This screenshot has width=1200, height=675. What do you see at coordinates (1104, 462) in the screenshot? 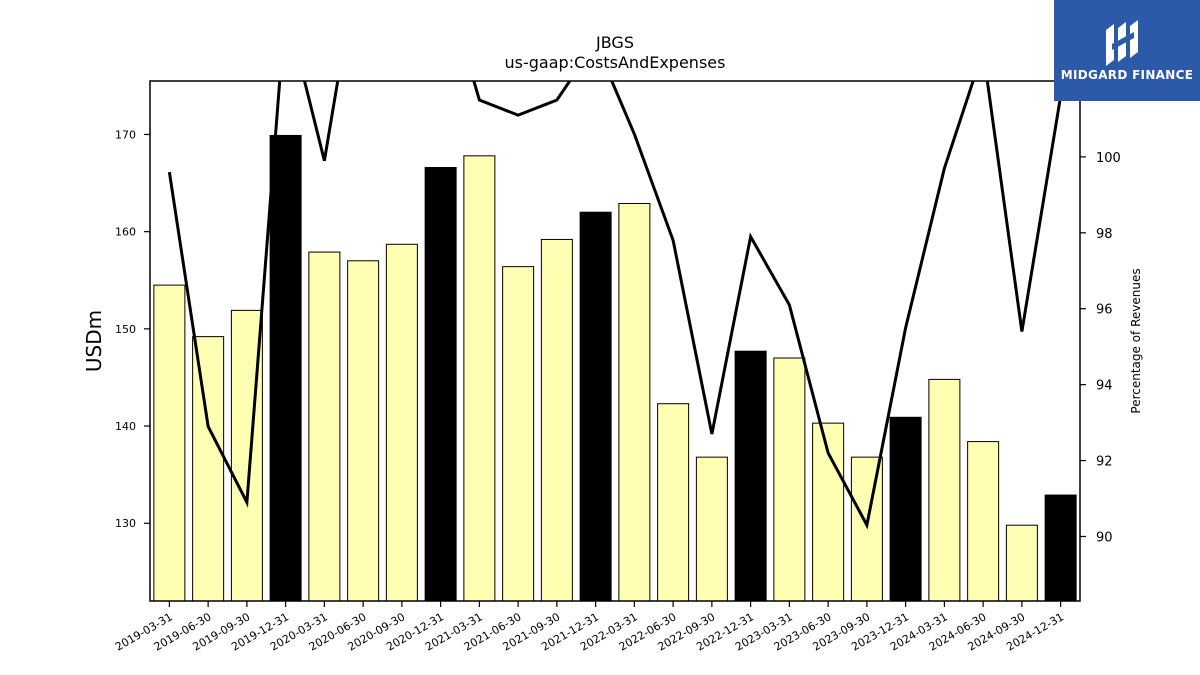
I see `y2-tick-label: 92` at bounding box center [1104, 462].